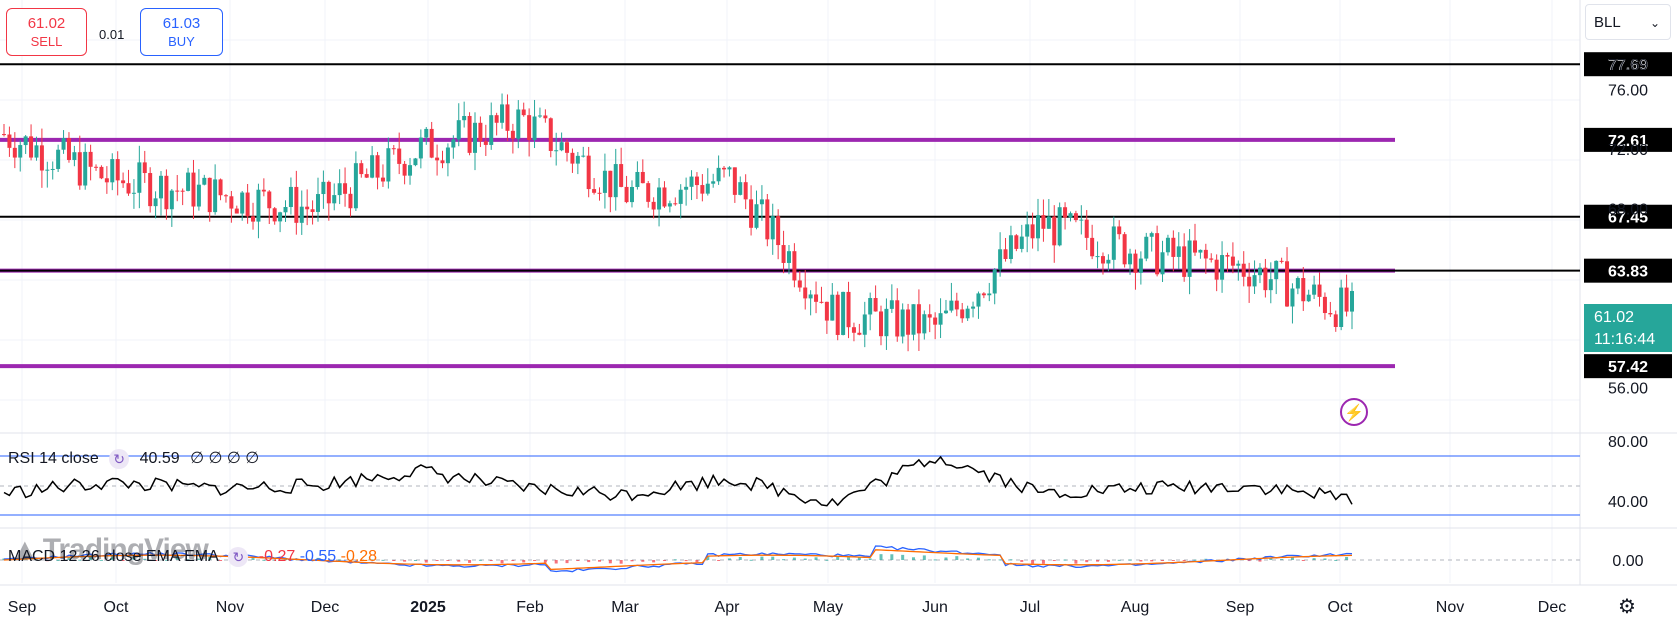  What do you see at coordinates (1628, 328) in the screenshot?
I see `last-price-tag: 61.02 11:16:44` at bounding box center [1628, 328].